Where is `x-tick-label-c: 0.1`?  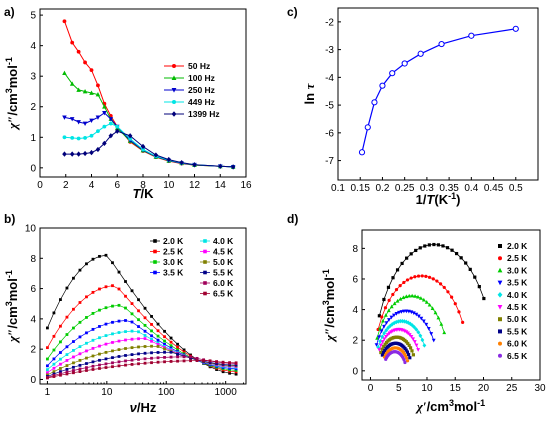
x-tick-label-c: 0.1 is located at coordinates (338, 188).